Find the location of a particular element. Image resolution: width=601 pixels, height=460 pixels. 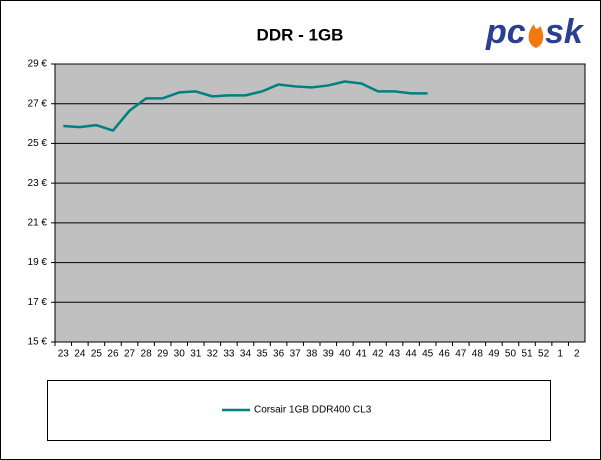

x-tick-label: 39 is located at coordinates (329, 354).